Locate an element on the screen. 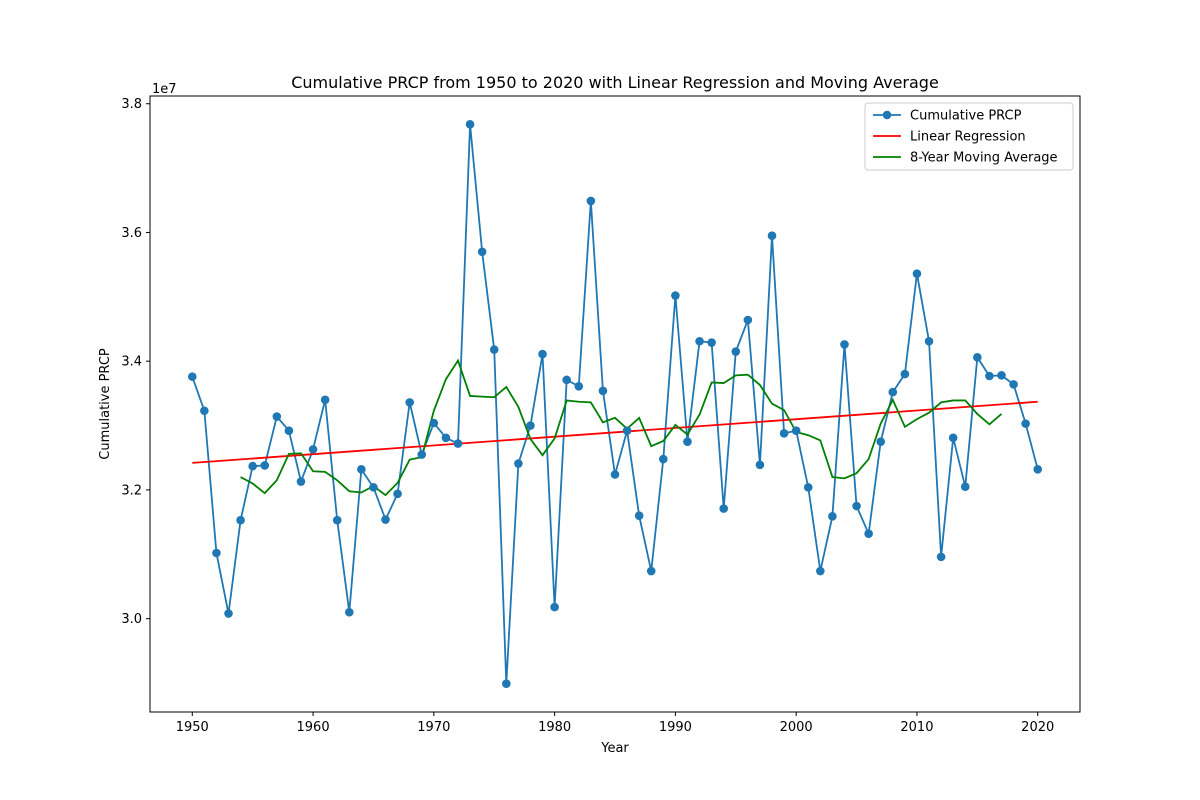 This screenshot has width=1200, height=800. y-tick-label: 3.6 is located at coordinates (131, 233).